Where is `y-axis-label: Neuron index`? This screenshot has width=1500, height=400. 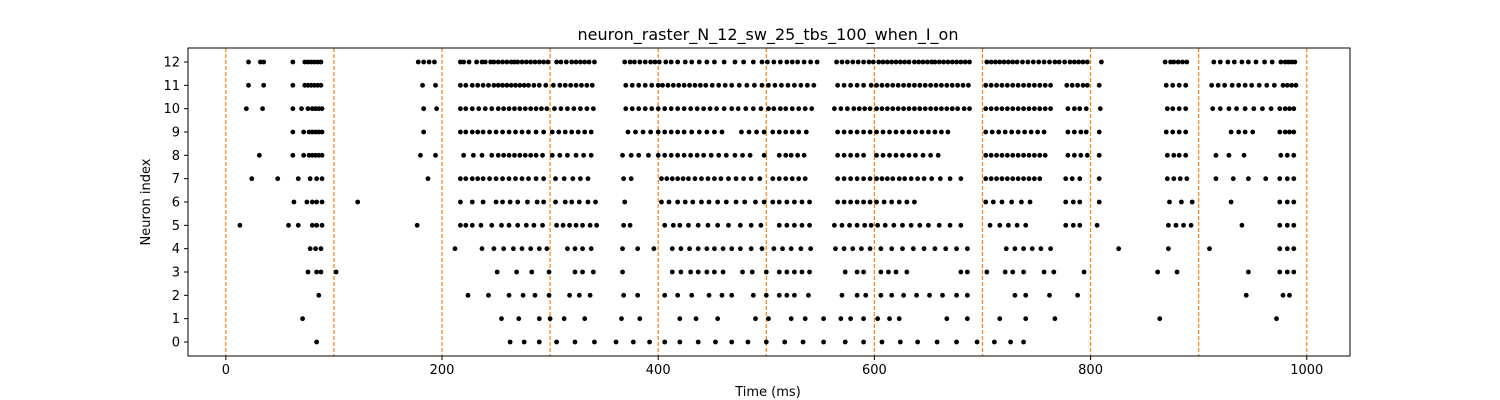
y-axis-label: Neuron index is located at coordinates (146, 201).